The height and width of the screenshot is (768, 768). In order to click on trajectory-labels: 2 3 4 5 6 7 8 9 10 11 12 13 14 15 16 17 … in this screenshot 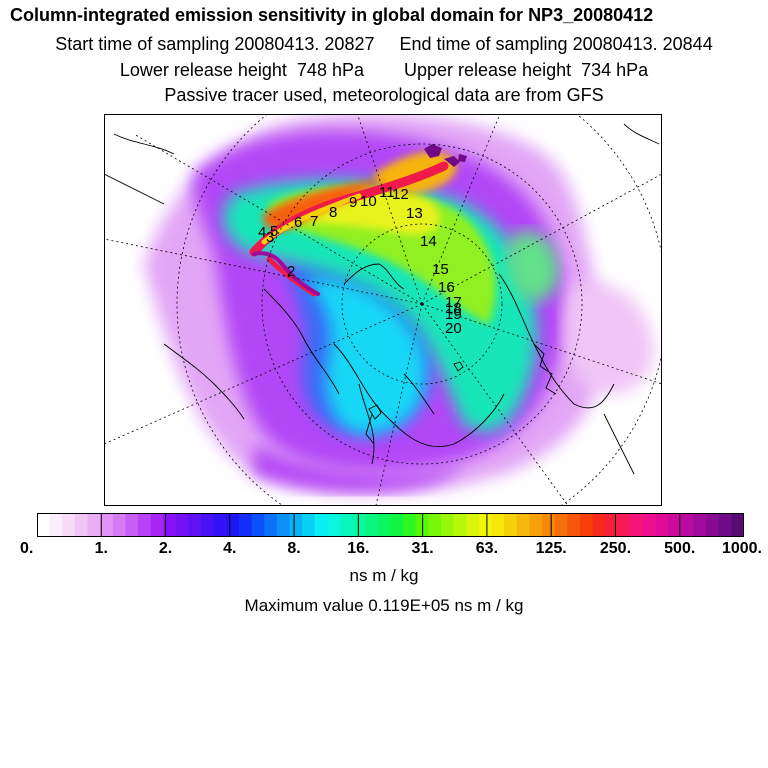, I will do `click(360, 260)`.